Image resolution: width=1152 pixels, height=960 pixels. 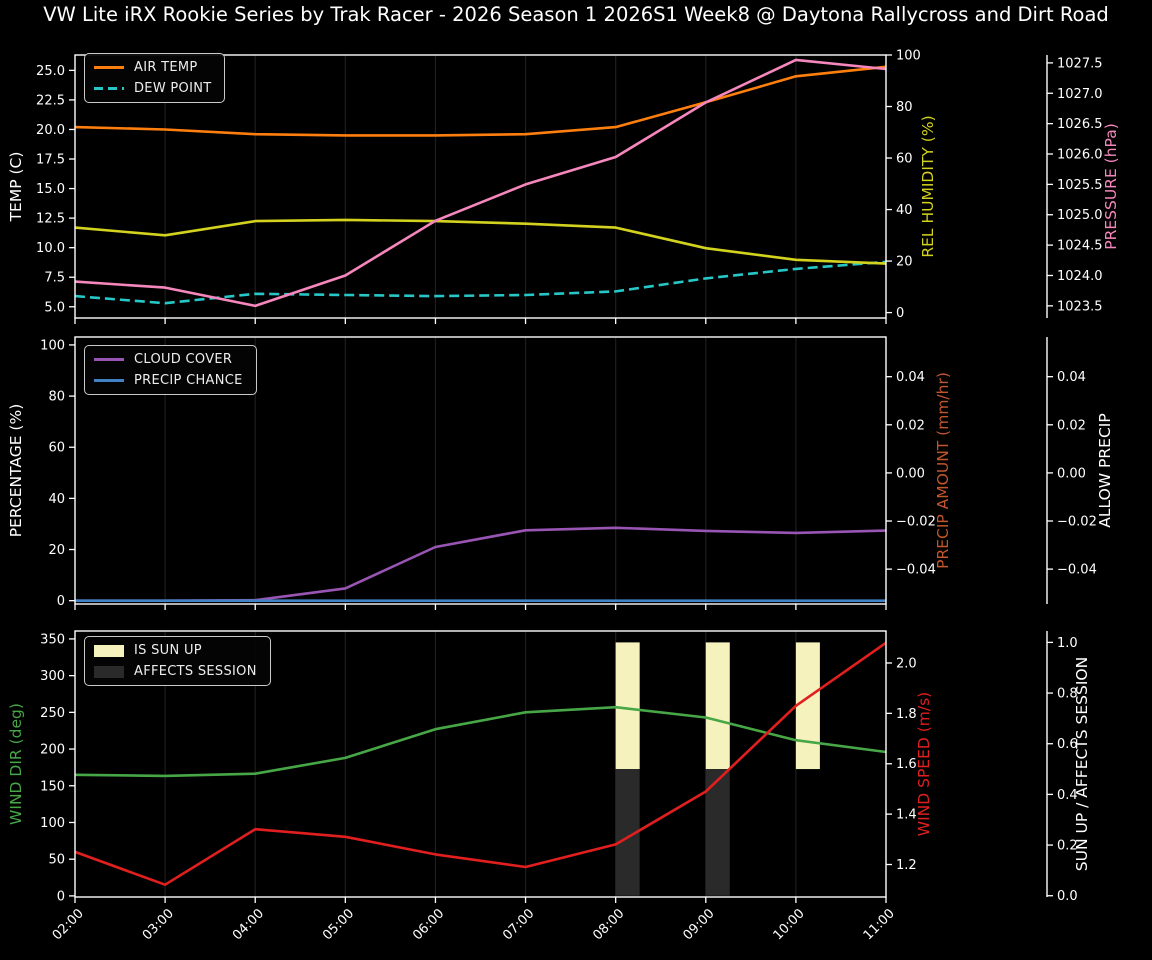 What do you see at coordinates (906, 714) in the screenshot?
I see `tick-label: 1.8` at bounding box center [906, 714].